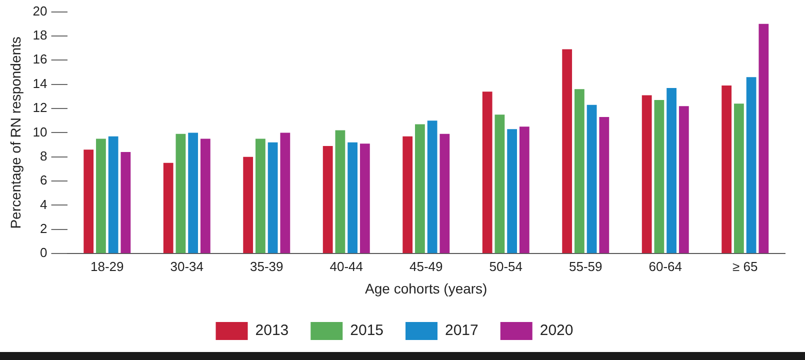  What do you see at coordinates (44, 252) in the screenshot?
I see `y-tick-label: 0` at bounding box center [44, 252].